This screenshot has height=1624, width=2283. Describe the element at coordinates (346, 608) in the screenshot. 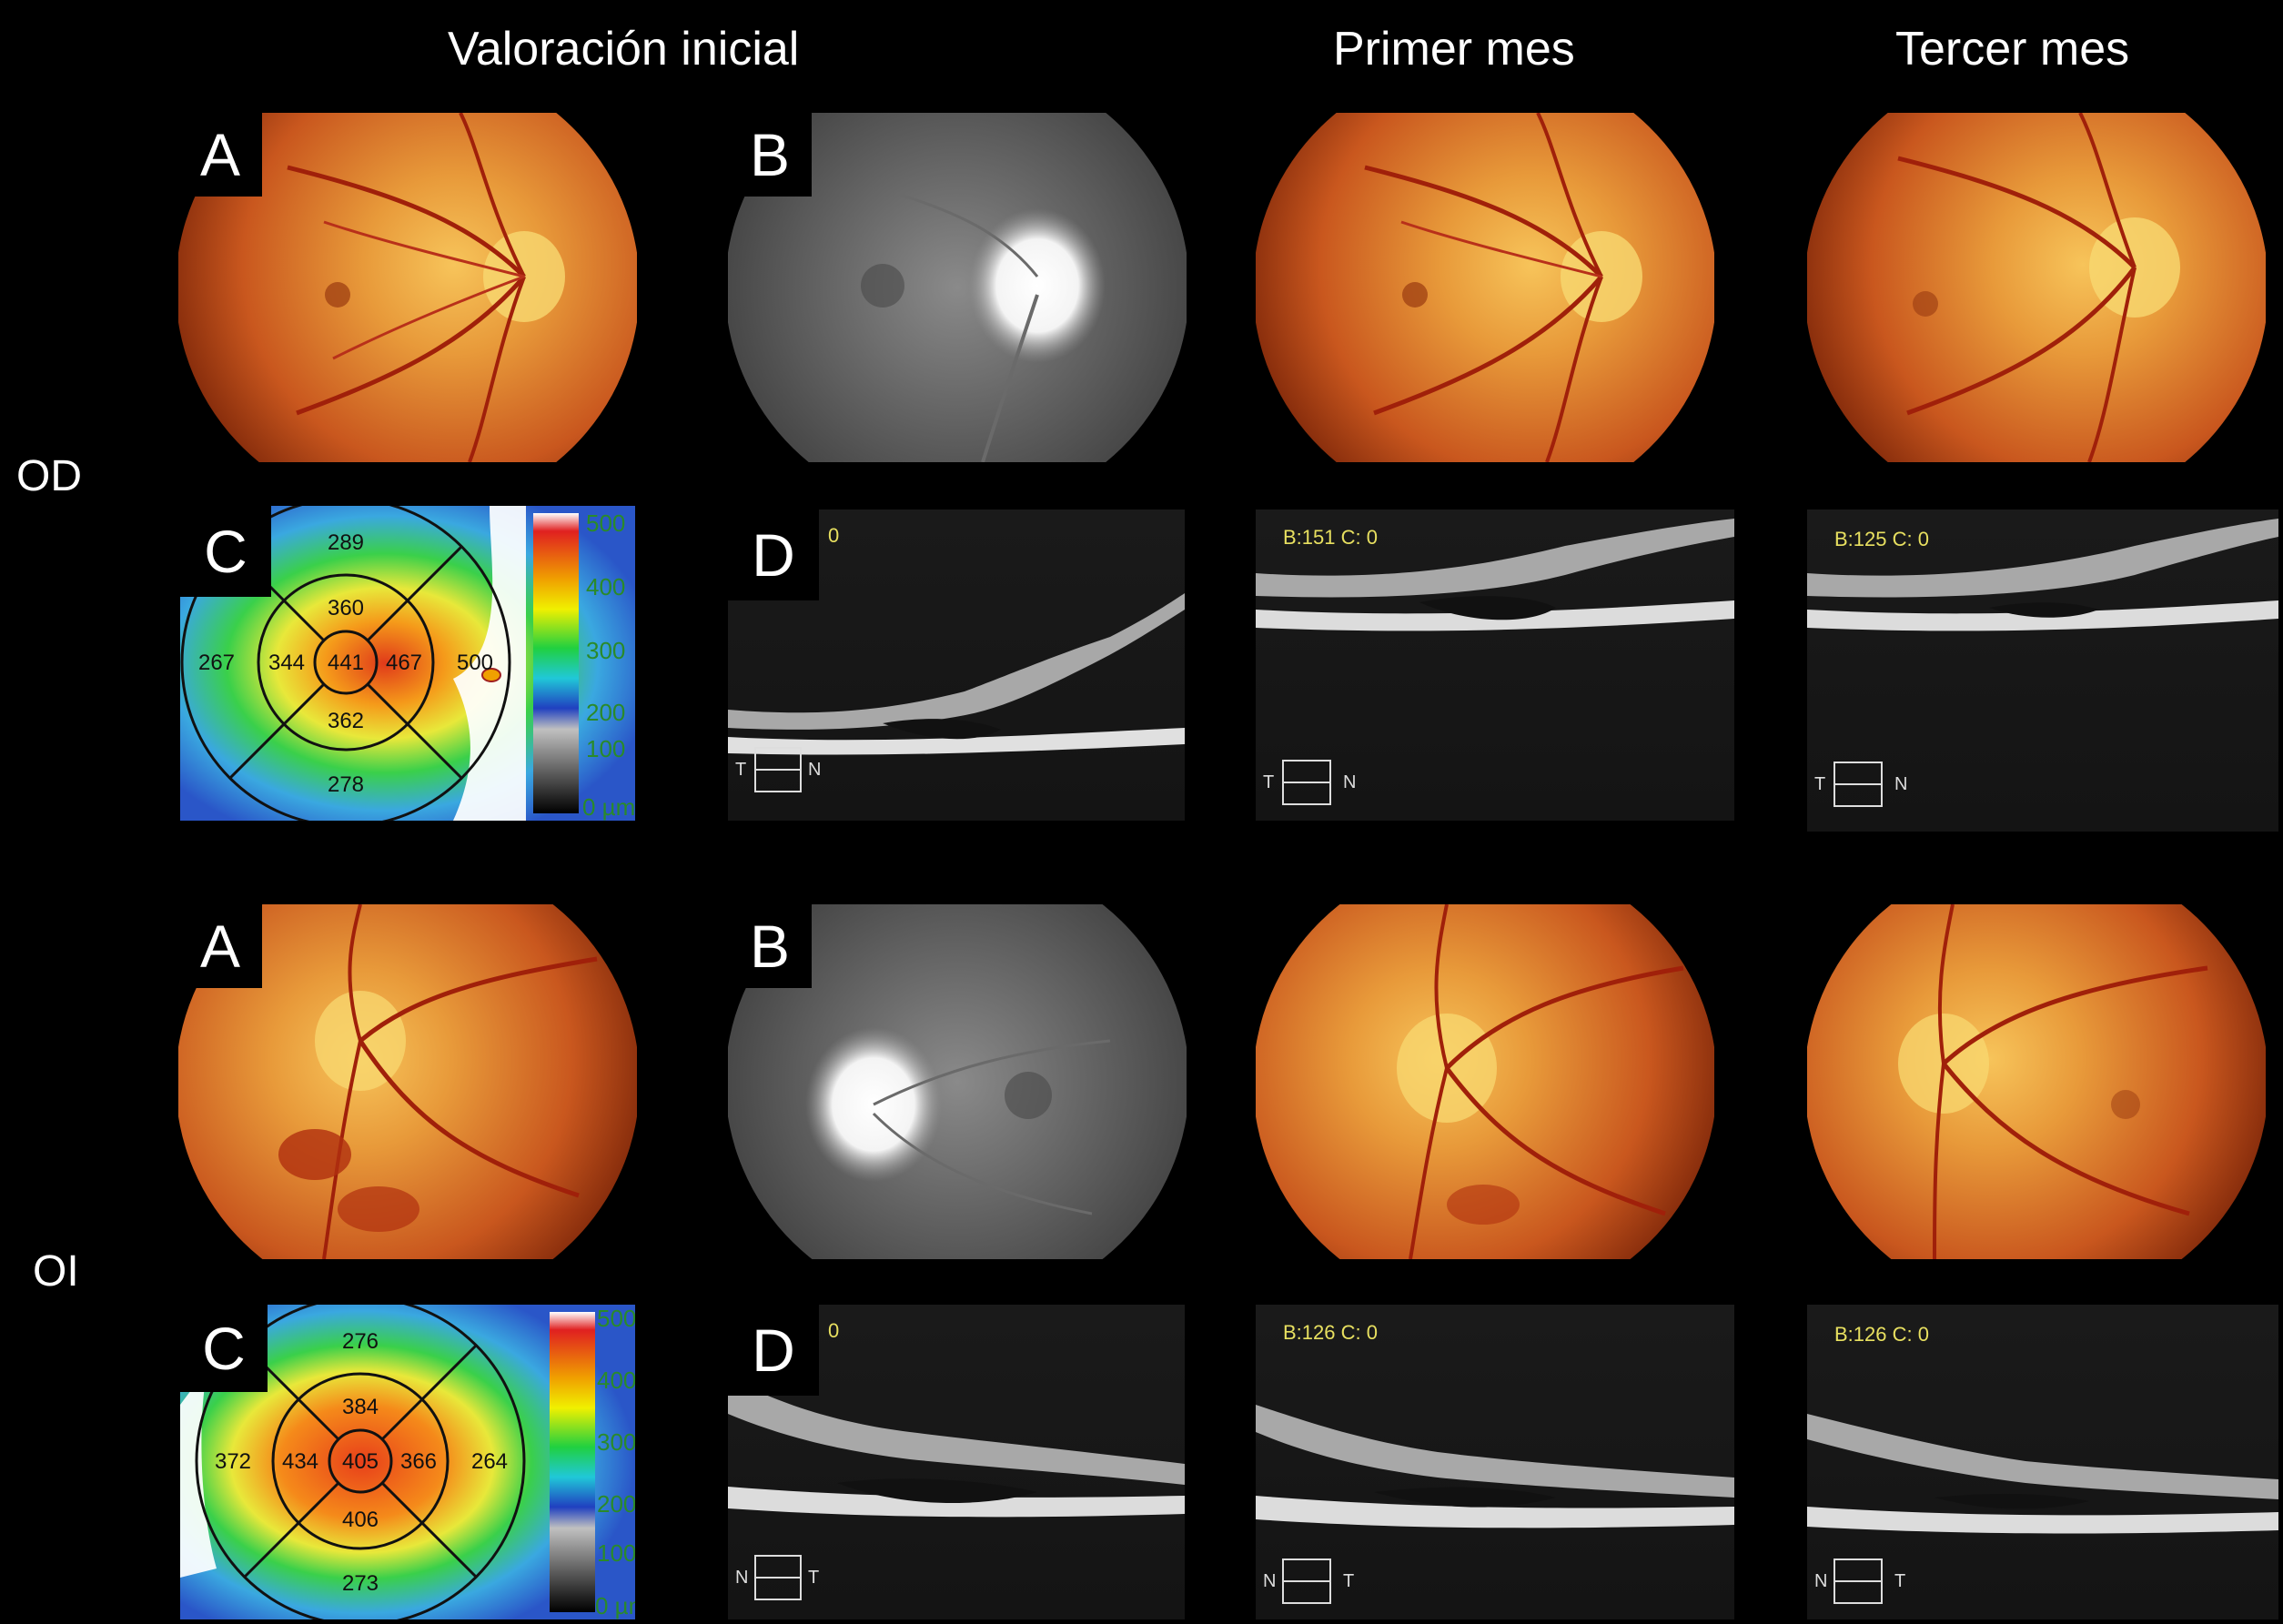

I see `od-map-superior-inner: 360` at that location.